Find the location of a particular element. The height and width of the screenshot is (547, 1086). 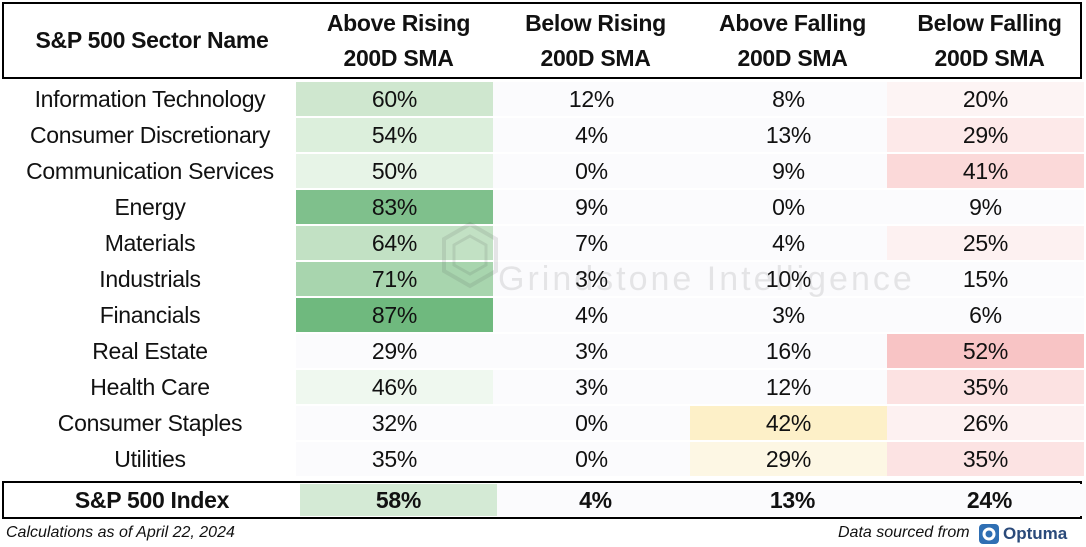

cell-below-falling: 6% is located at coordinates (985, 315).